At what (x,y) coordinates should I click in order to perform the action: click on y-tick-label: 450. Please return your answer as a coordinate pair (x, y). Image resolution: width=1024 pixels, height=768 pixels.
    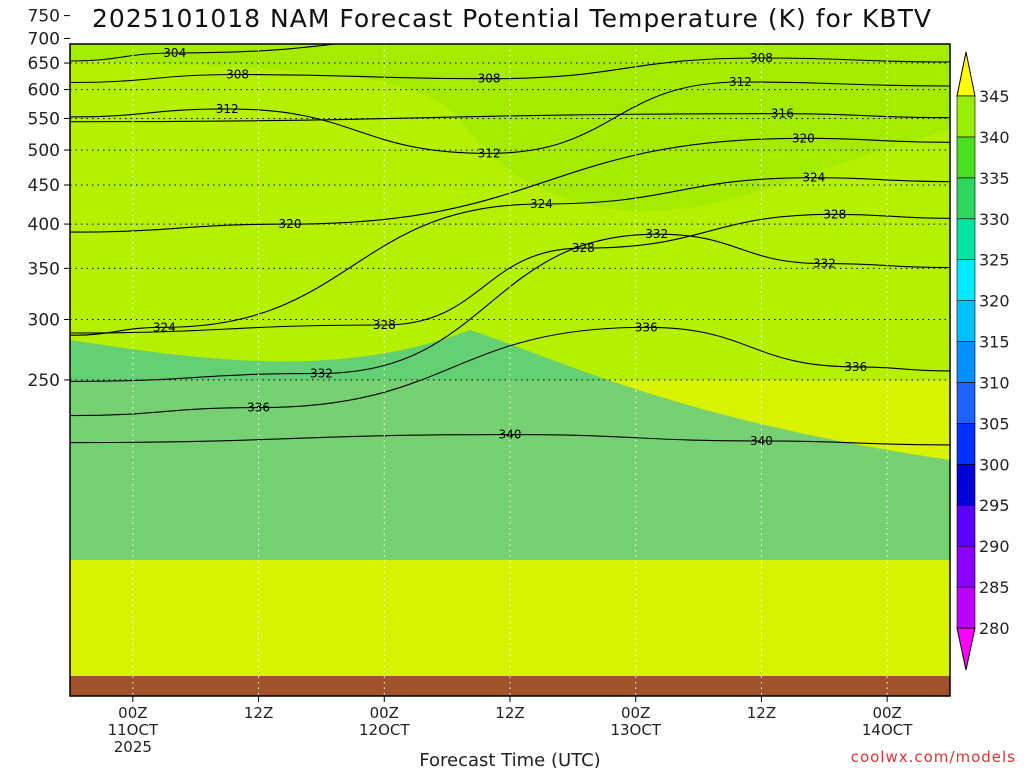
    Looking at the image, I should click on (44, 186).